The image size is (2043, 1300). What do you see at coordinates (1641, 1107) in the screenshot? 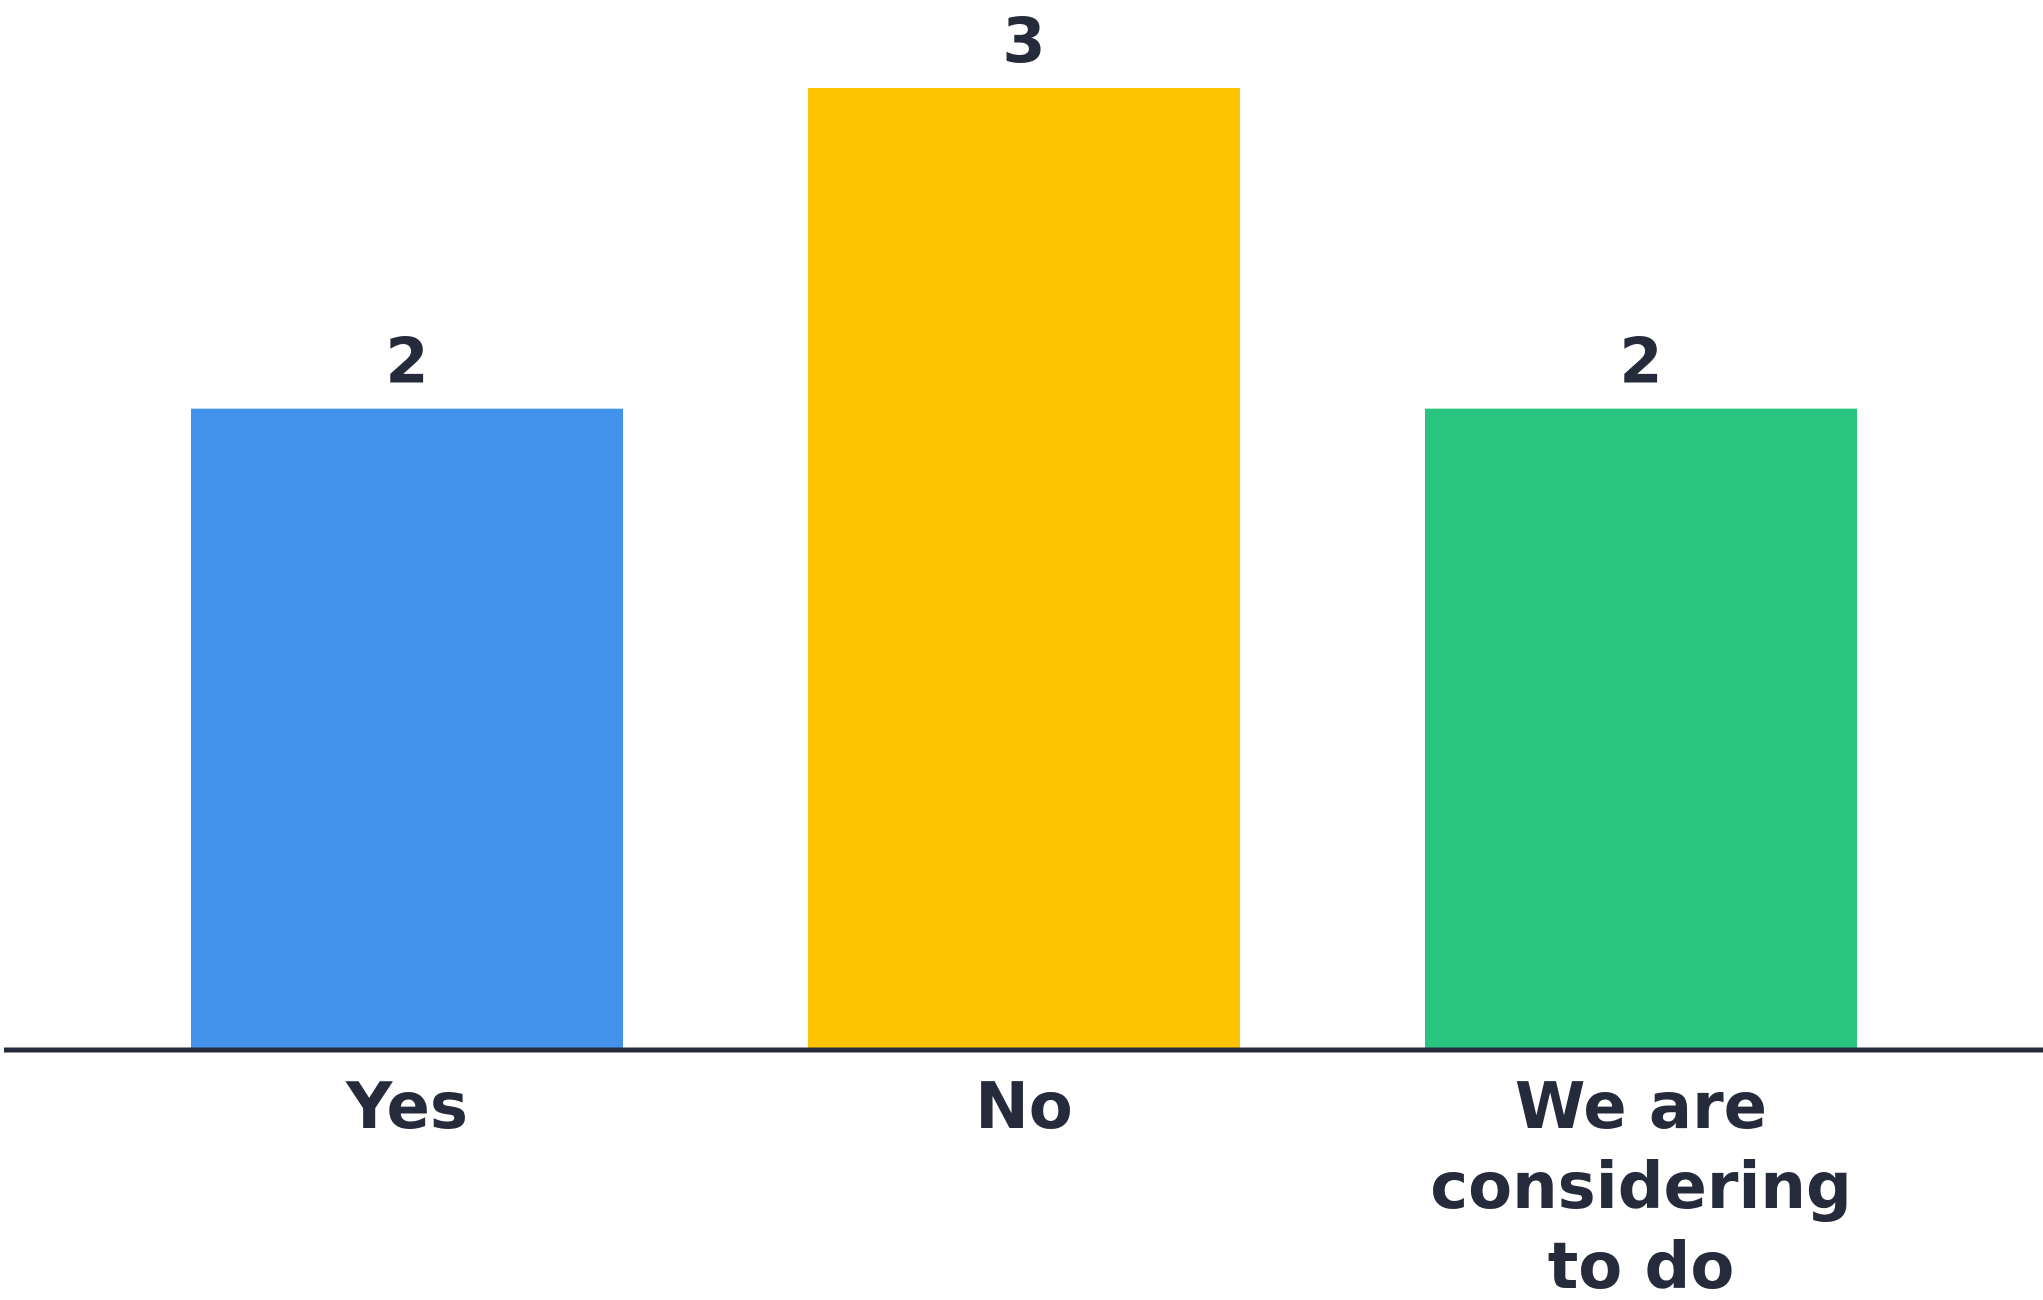
I see `category-label-2-line-0: We are` at bounding box center [1641, 1107].